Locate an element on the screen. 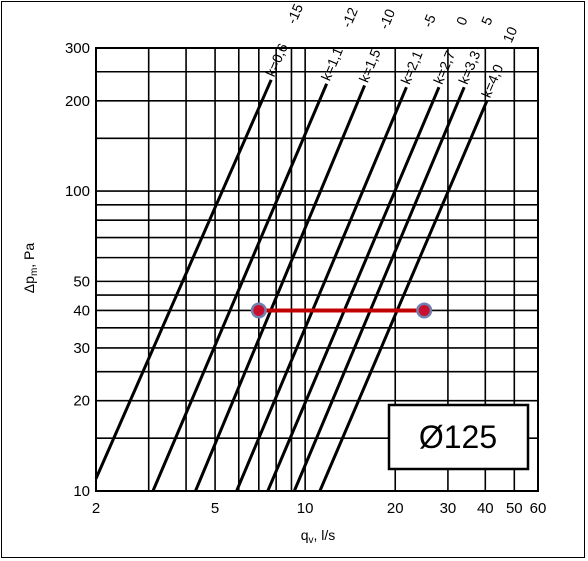  top-label: -5 is located at coordinates (429, 21).